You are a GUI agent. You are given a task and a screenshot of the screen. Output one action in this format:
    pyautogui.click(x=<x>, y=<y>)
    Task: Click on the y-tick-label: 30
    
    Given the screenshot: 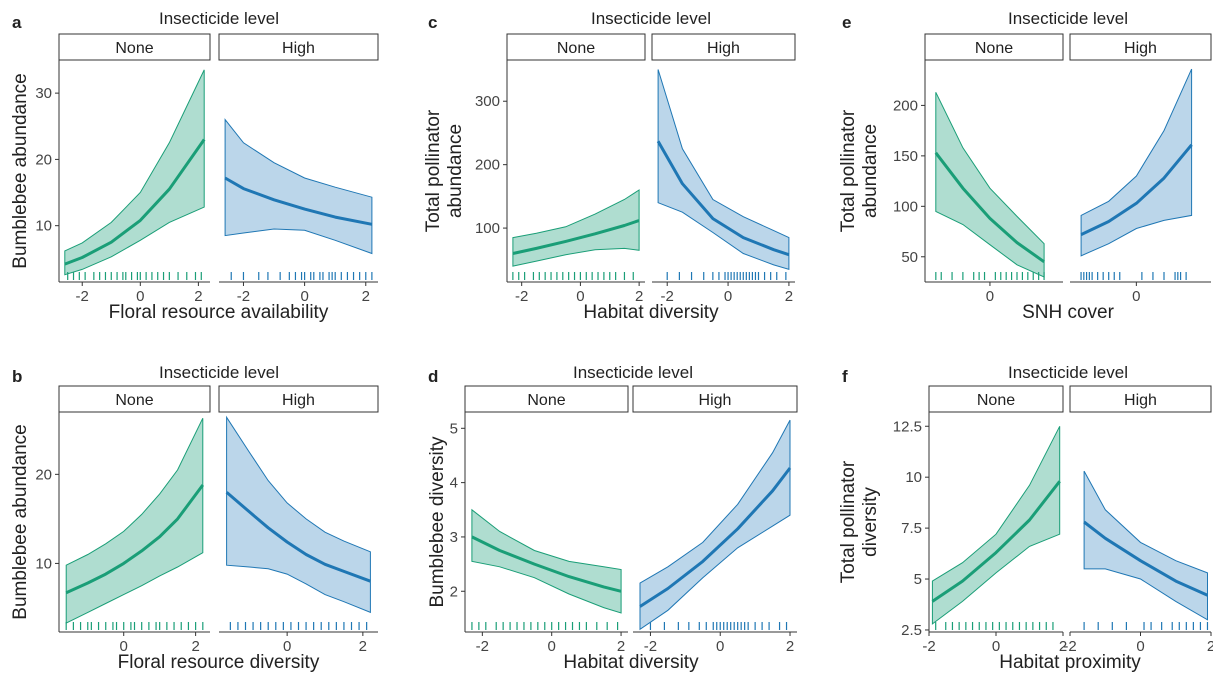 What is the action you would take?
    pyautogui.click(x=43, y=93)
    